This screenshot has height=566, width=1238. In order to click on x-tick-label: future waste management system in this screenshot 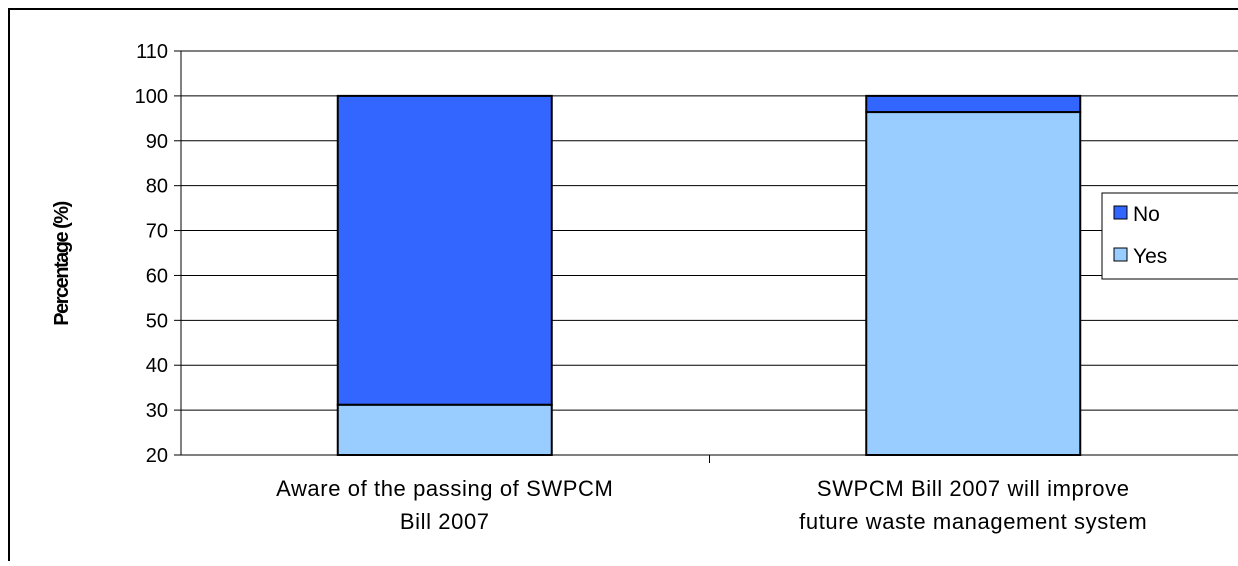, I will do `click(973, 521)`.